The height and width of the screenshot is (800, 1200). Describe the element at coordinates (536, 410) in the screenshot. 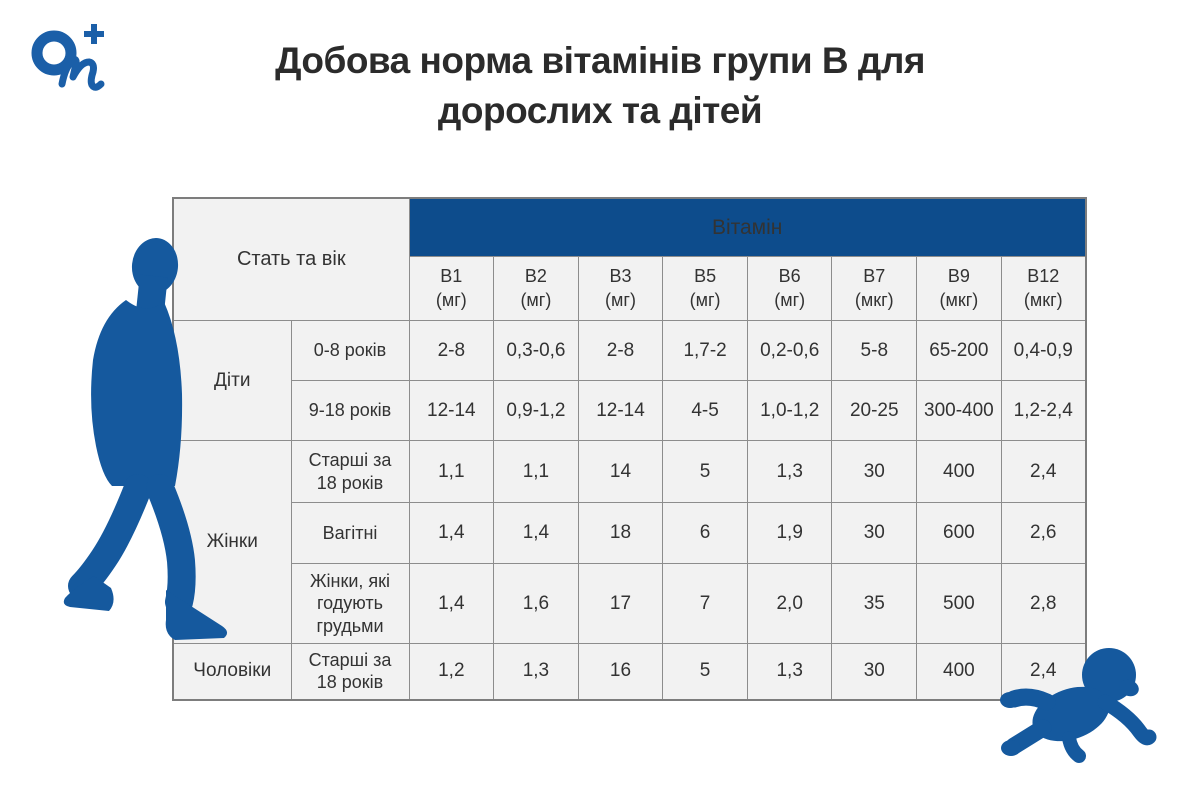

I see `value-cell: 0,9-1,2` at that location.